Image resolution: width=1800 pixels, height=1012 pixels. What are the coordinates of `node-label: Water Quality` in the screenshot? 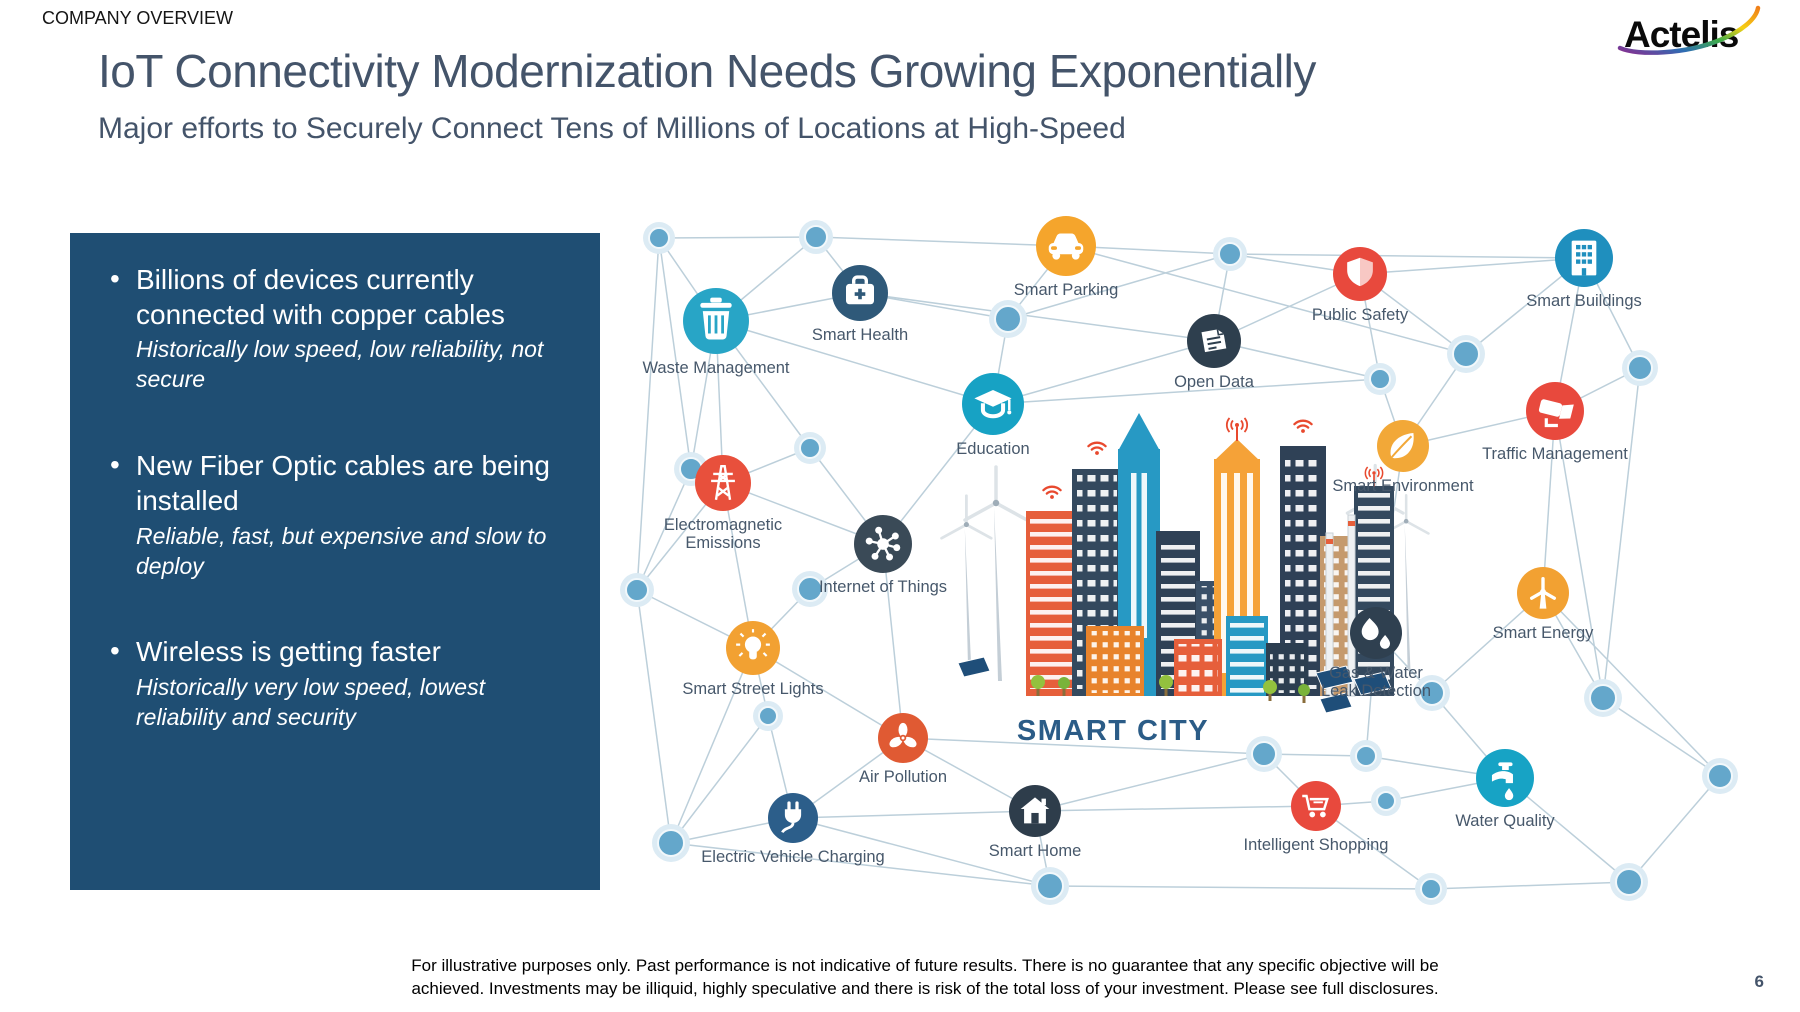 It's located at (1505, 821).